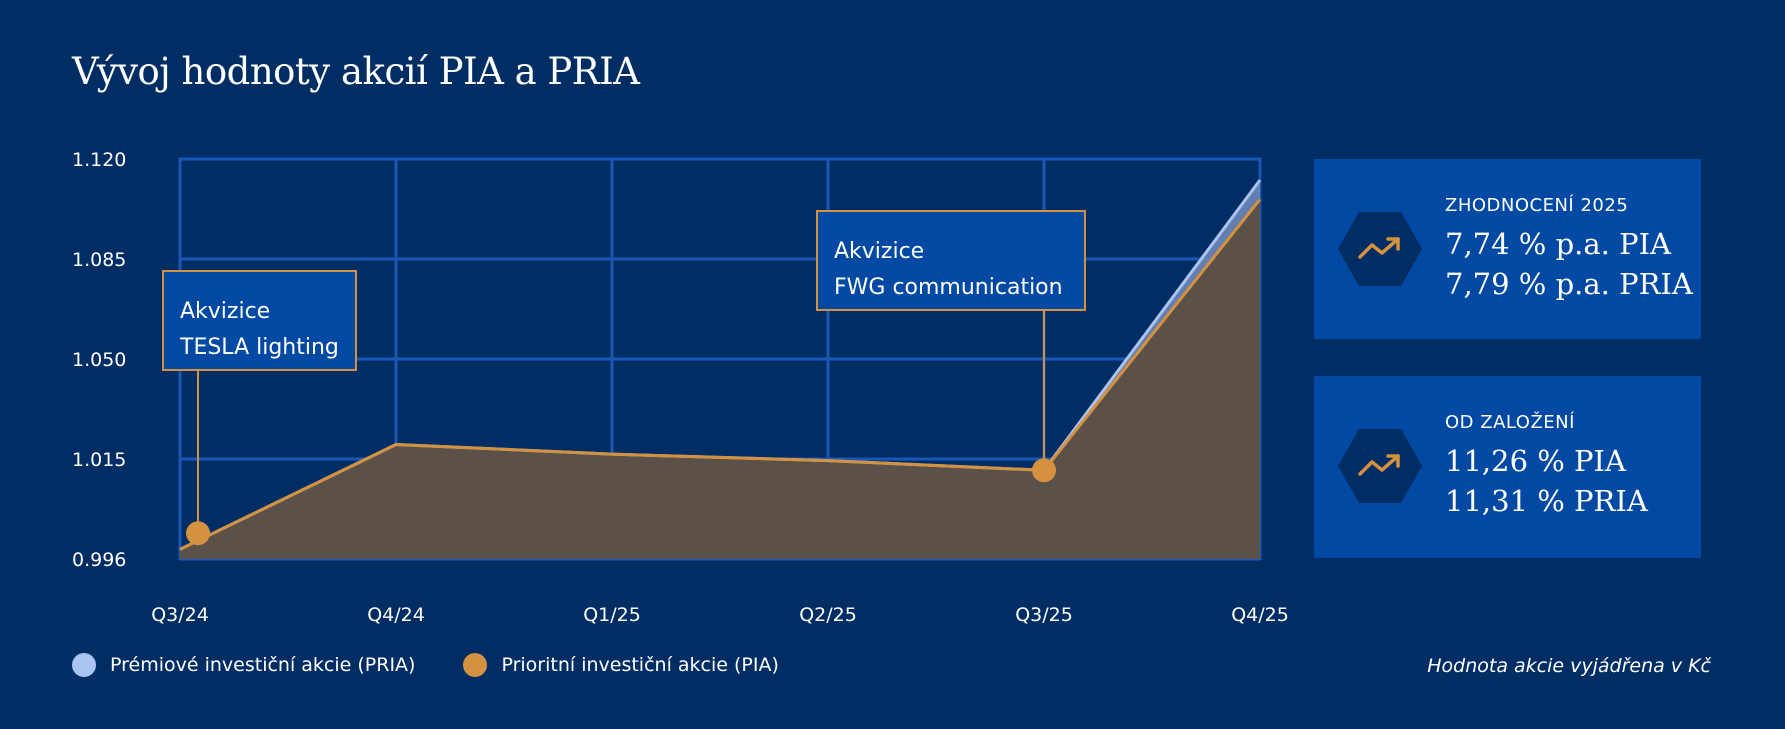 The image size is (1785, 729). What do you see at coordinates (951, 260) in the screenshot?
I see `annotation-fwg: Akvizice FWG communication` at bounding box center [951, 260].